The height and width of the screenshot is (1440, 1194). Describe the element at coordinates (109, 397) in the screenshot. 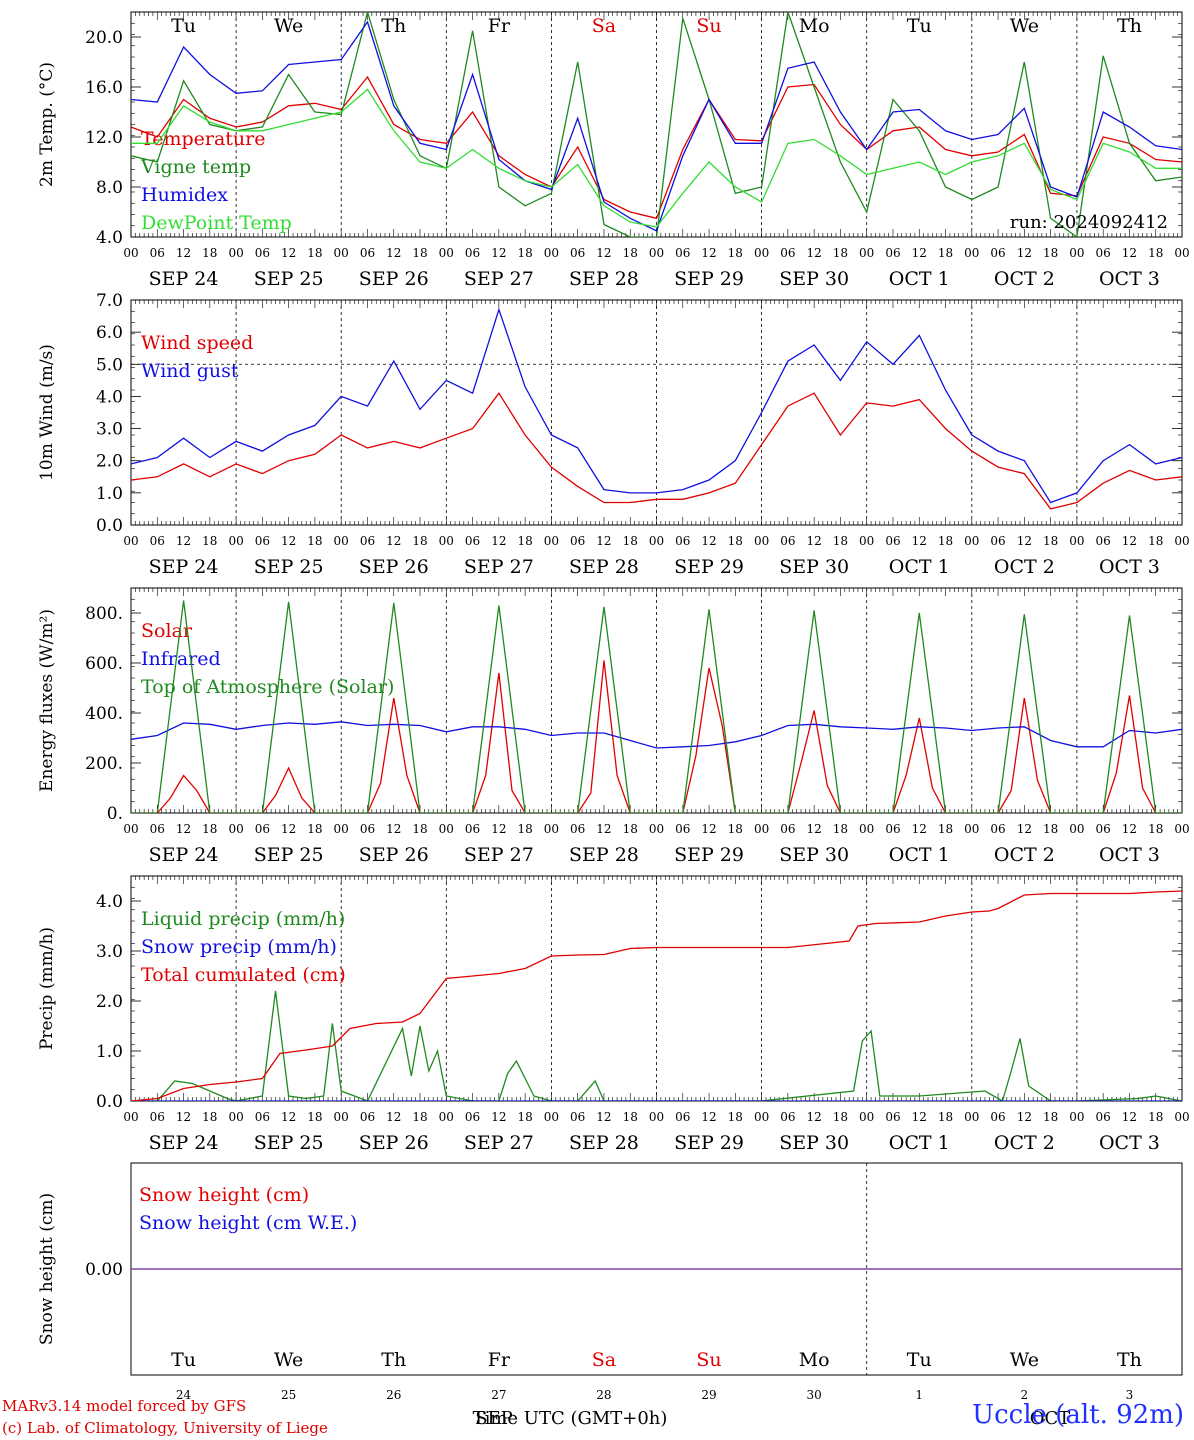

I see `y-tick-label: 4.0` at that location.